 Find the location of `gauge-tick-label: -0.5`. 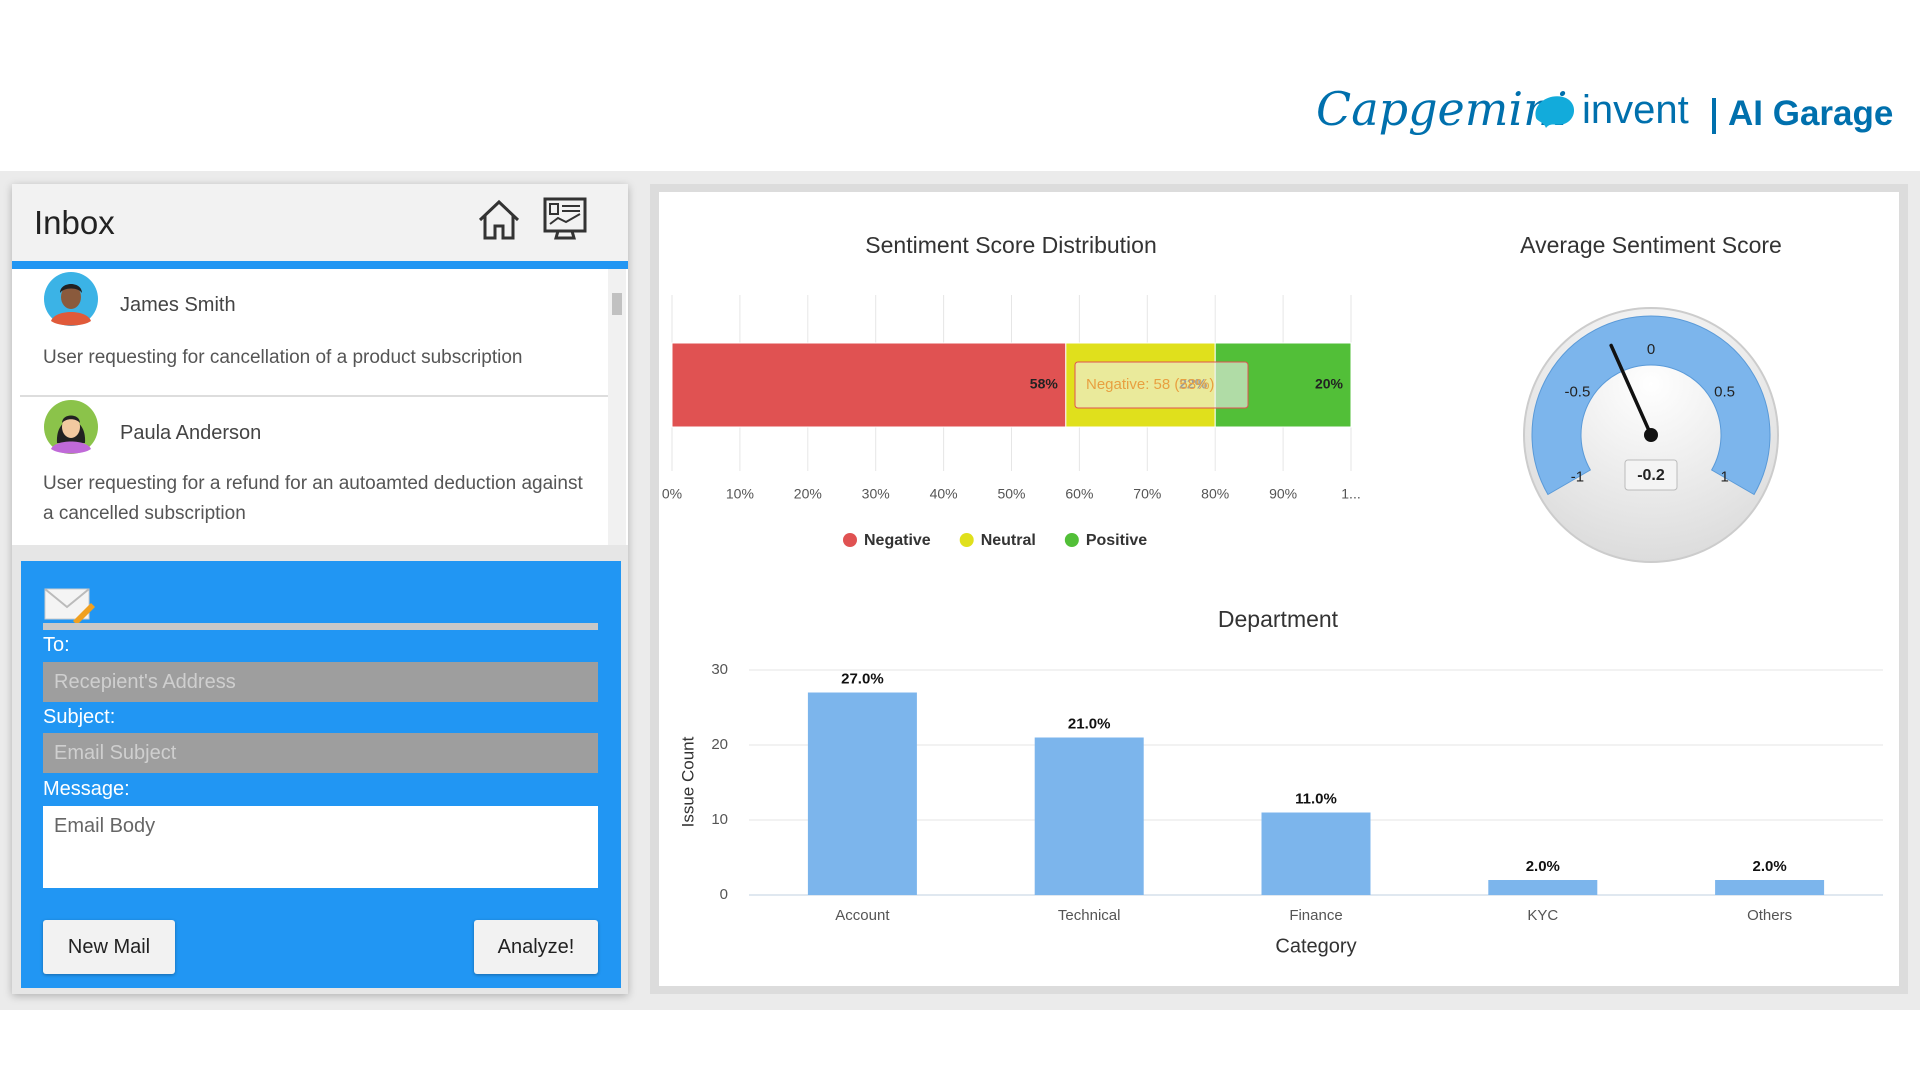

gauge-tick-label: -0.5 is located at coordinates (1577, 391).